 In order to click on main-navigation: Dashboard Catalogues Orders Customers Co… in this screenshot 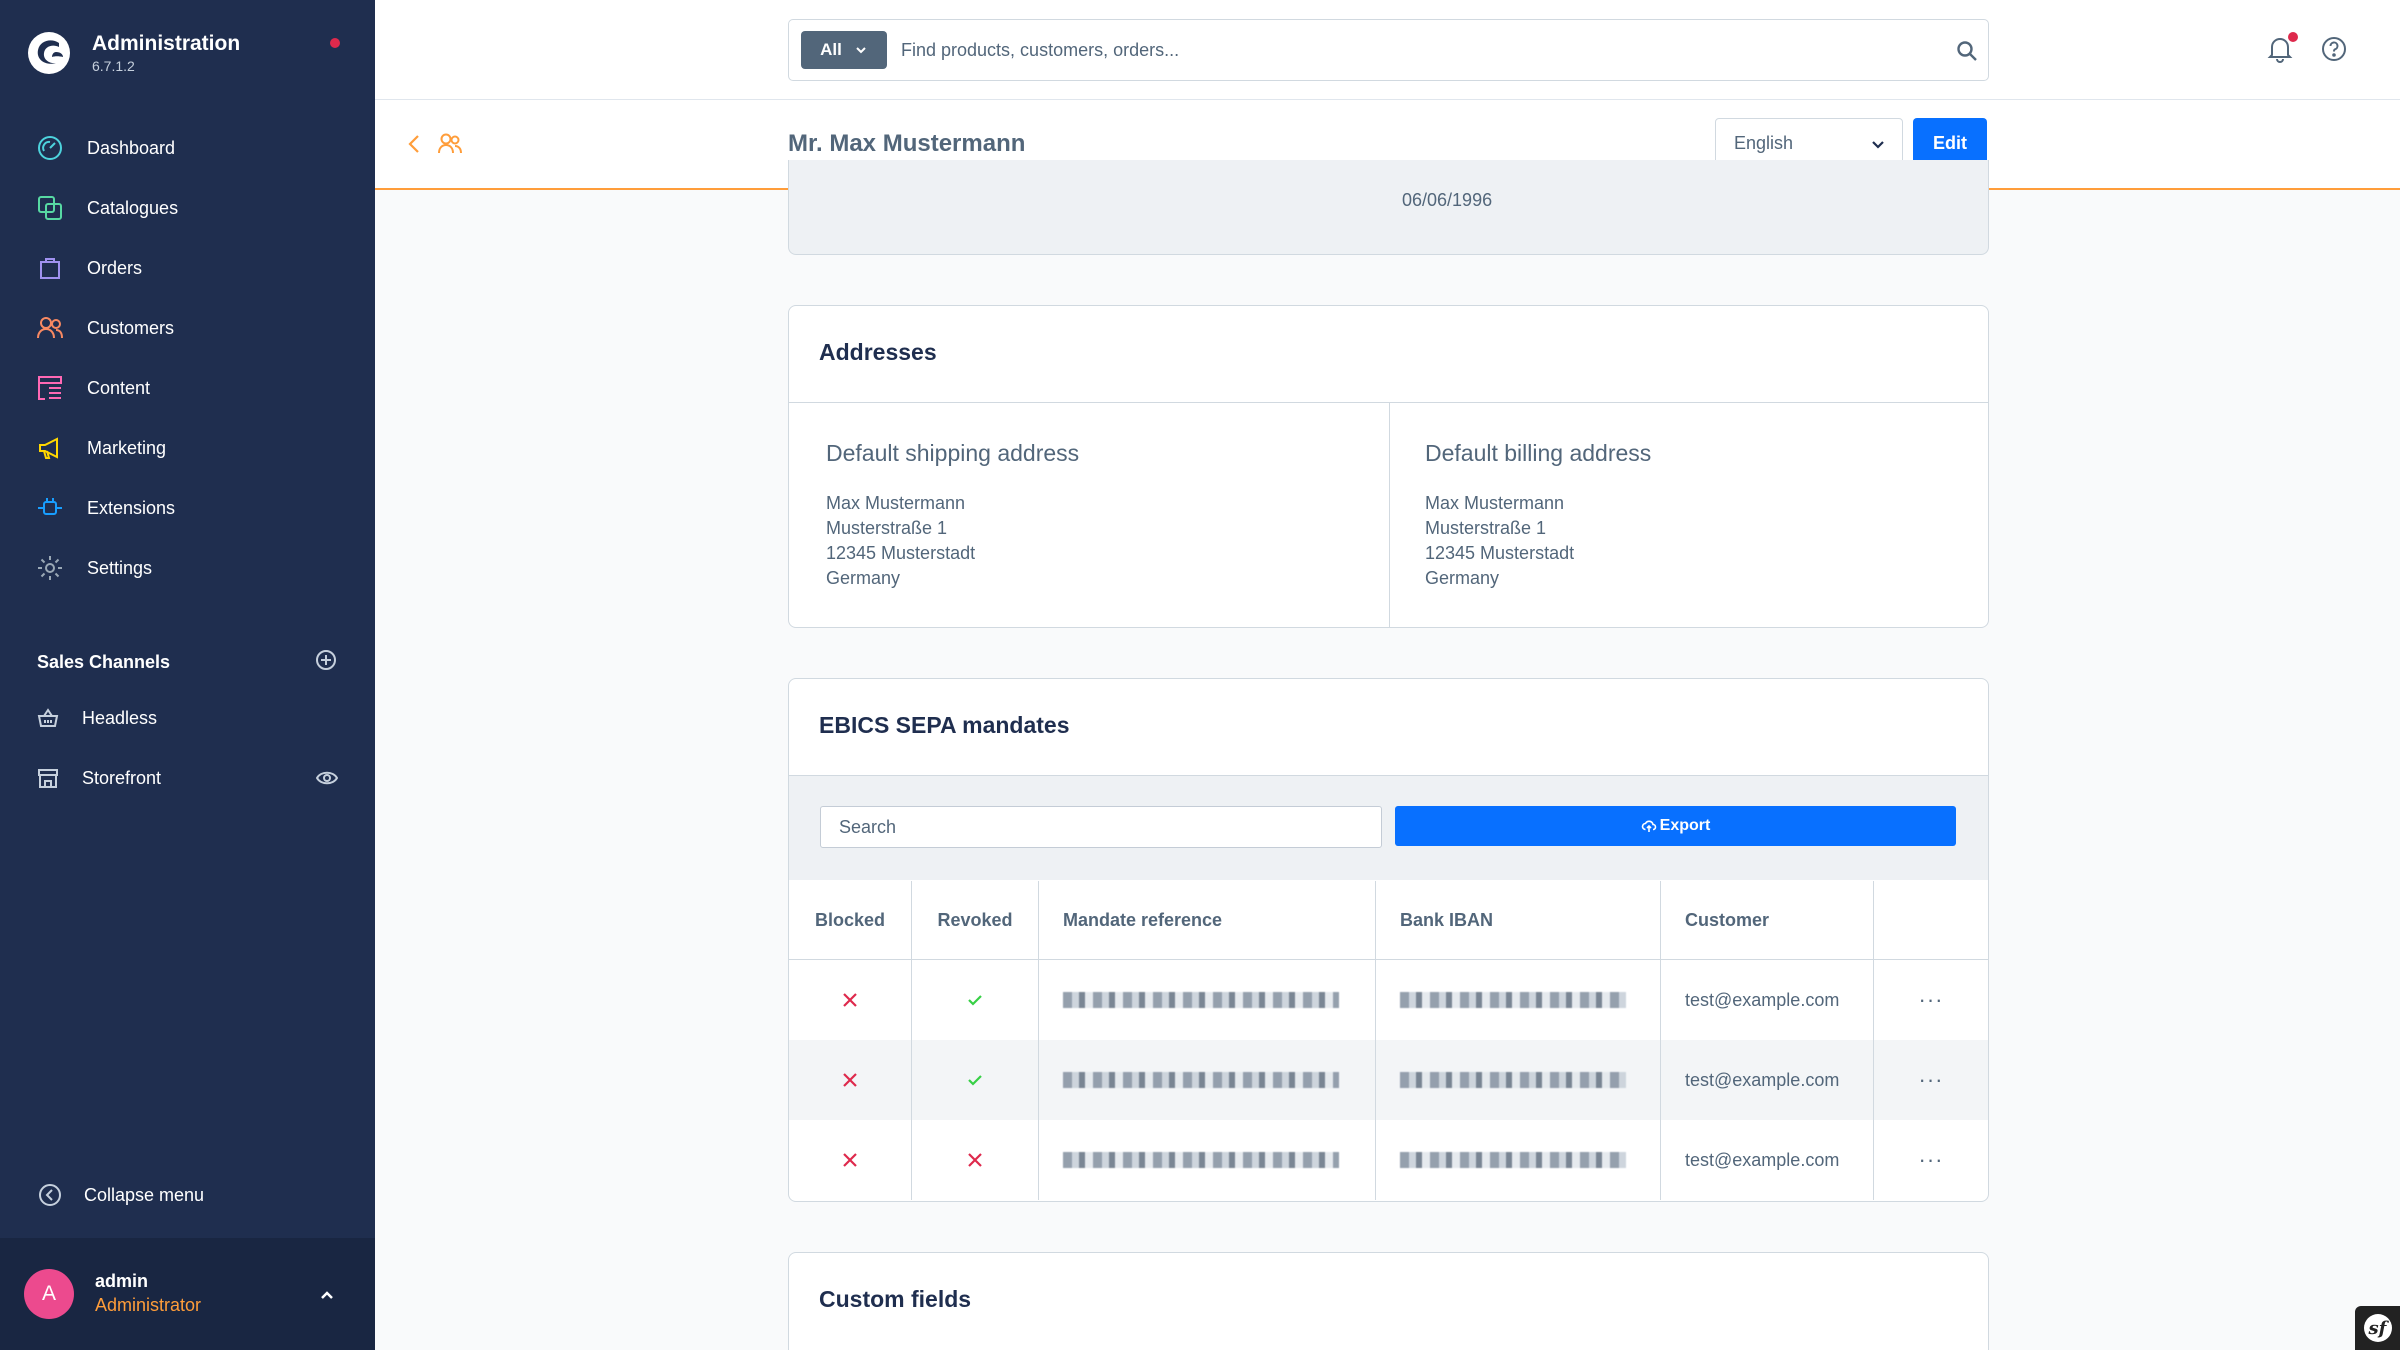, I will do `click(187, 358)`.